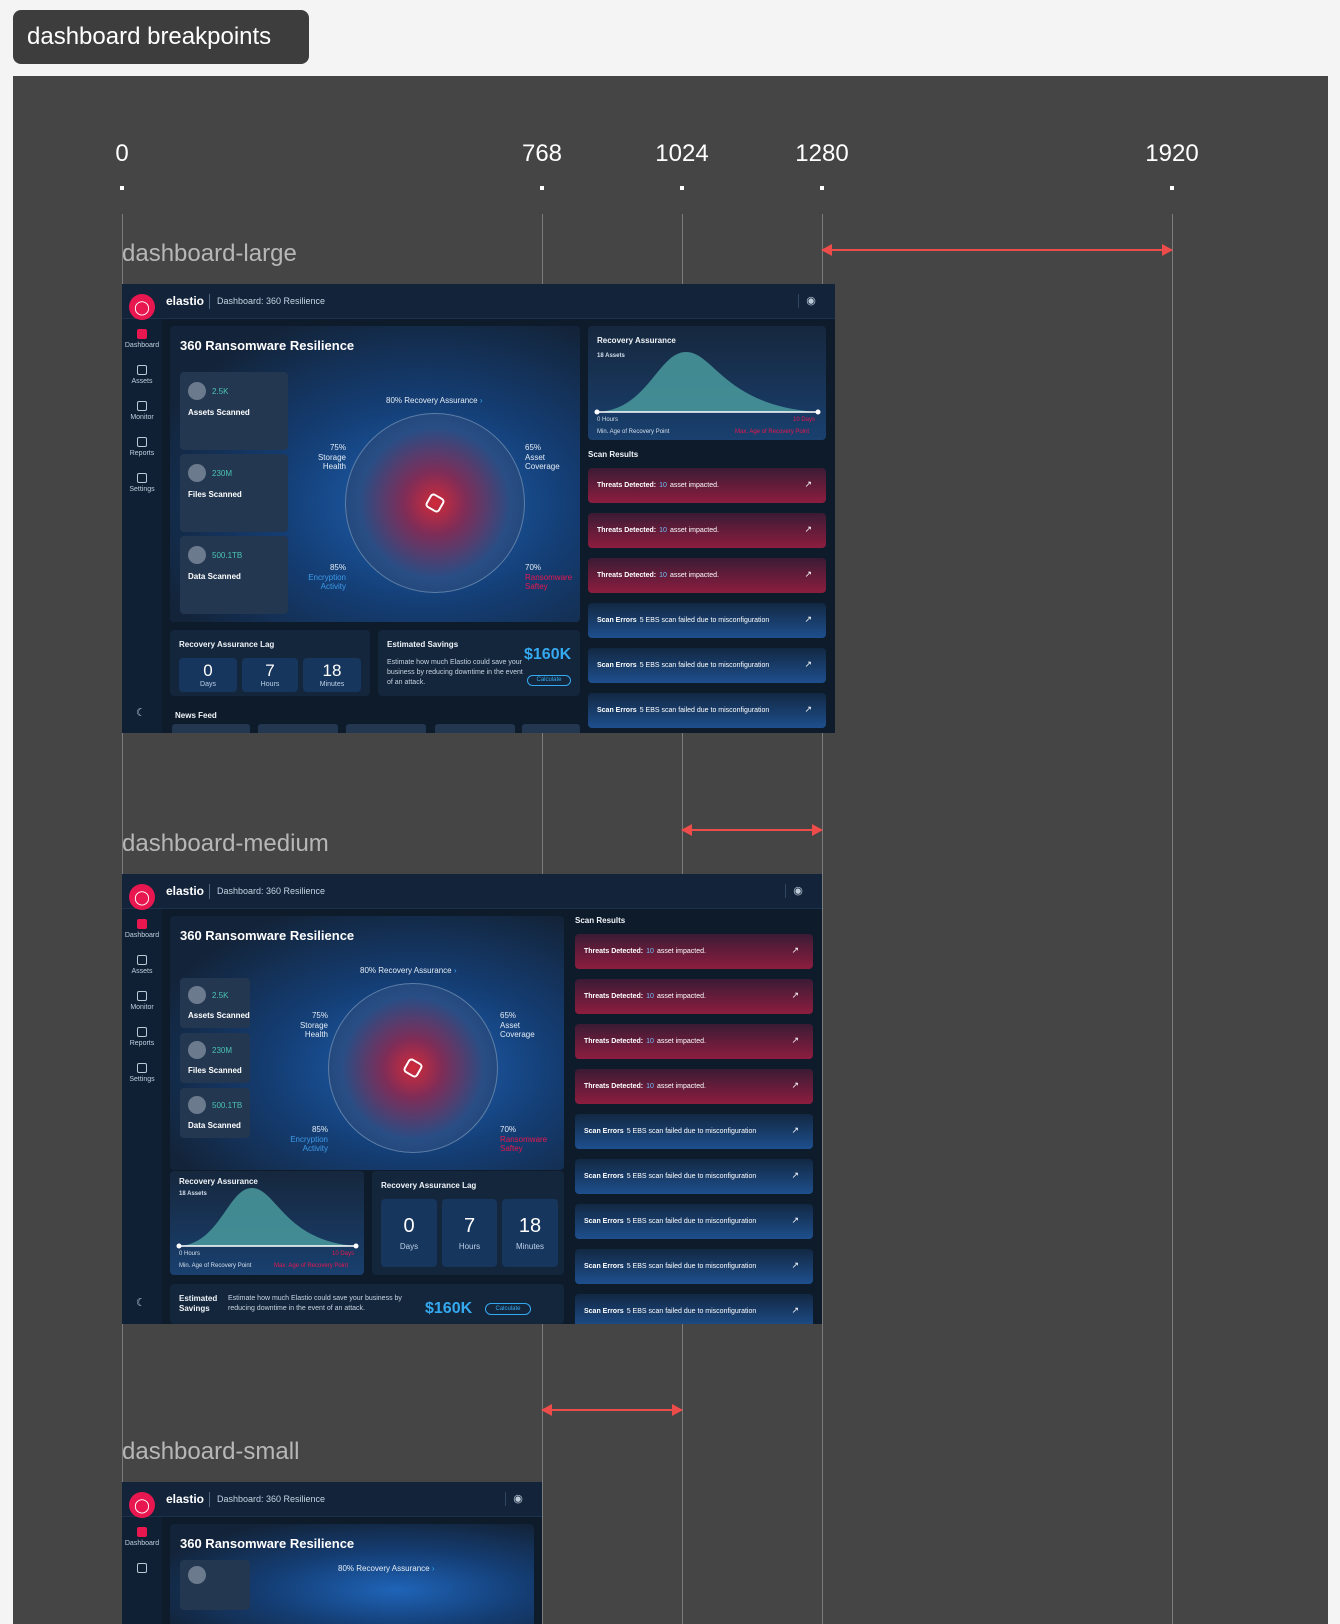  I want to click on stat-value: 2.5K, so click(220, 995).